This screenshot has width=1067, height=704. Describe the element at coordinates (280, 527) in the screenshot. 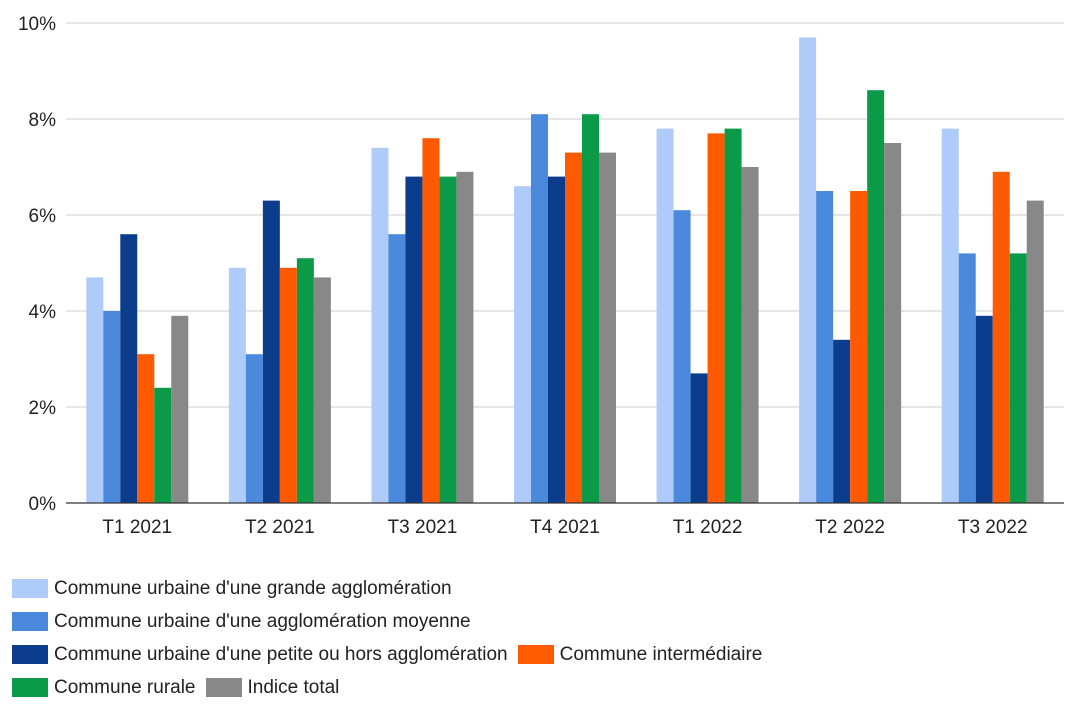

I see `x-tick-label: T2 2021` at that location.